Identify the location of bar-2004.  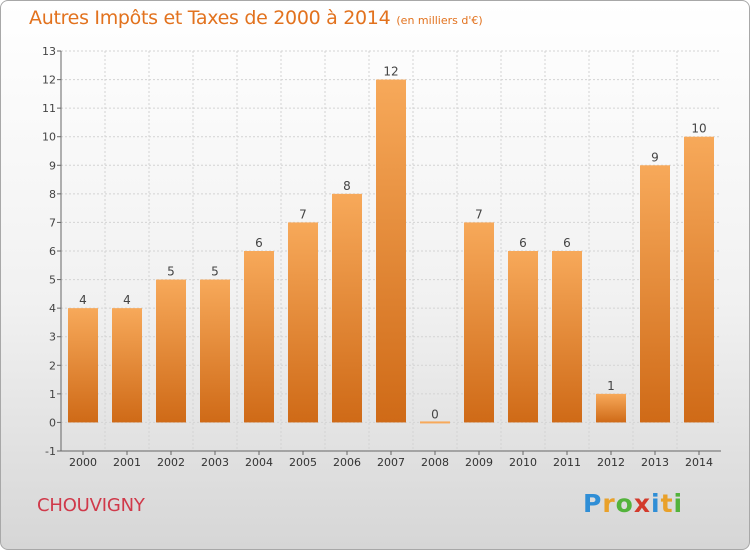
(259, 337).